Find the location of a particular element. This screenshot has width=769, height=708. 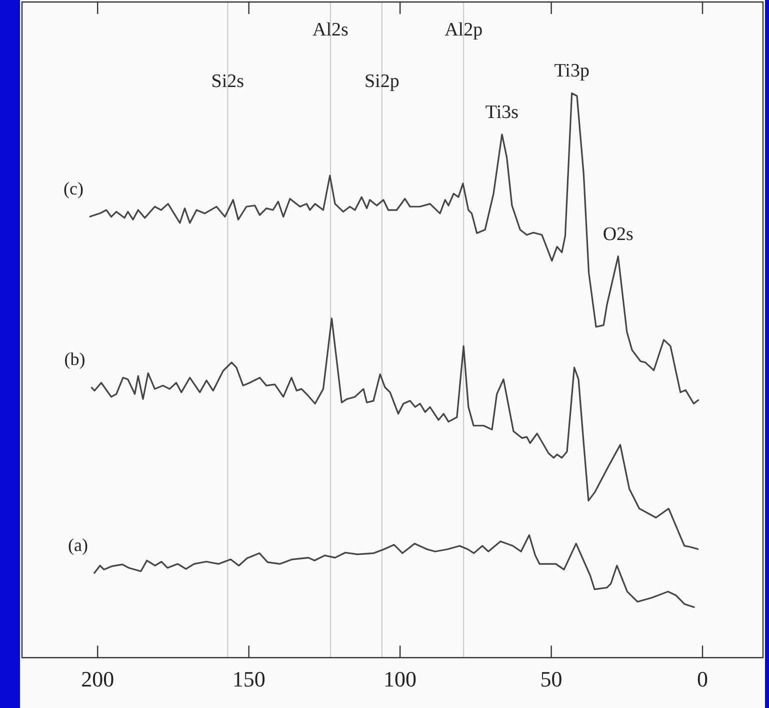

series-label: (c) is located at coordinates (73, 188).